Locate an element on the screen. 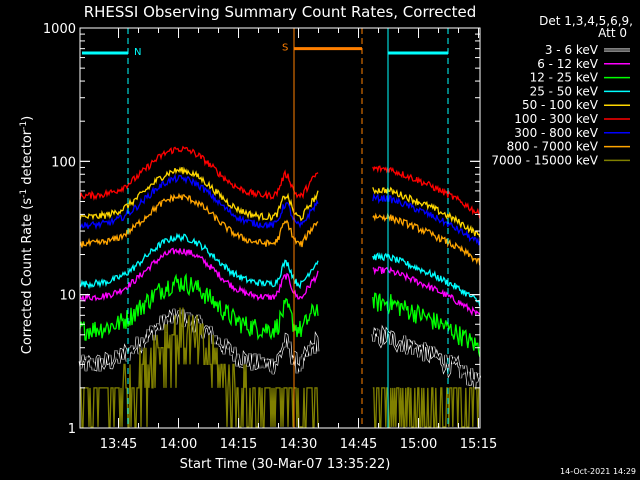 This screenshot has height=480, width=640. legend-item-label: 300 - 800 keV is located at coordinates (556, 133).